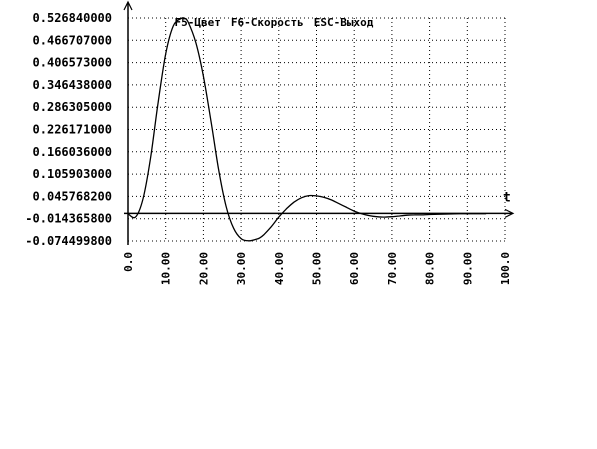 Image resolution: width=597 pixels, height=449 pixels. I want to click on y-tick-label: 0.526840000, so click(72, 18).